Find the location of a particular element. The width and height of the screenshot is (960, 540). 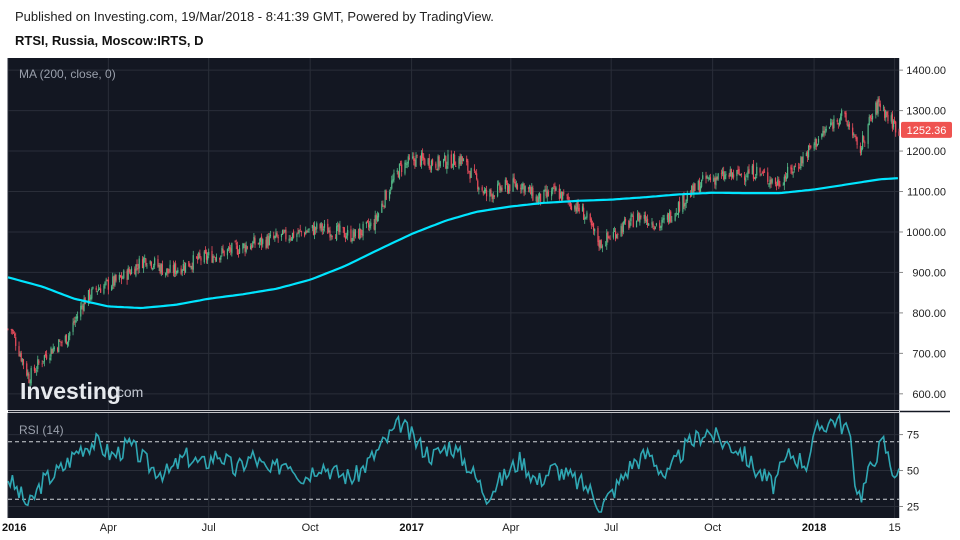

price-tick-label: 600.00 is located at coordinates (929, 395).